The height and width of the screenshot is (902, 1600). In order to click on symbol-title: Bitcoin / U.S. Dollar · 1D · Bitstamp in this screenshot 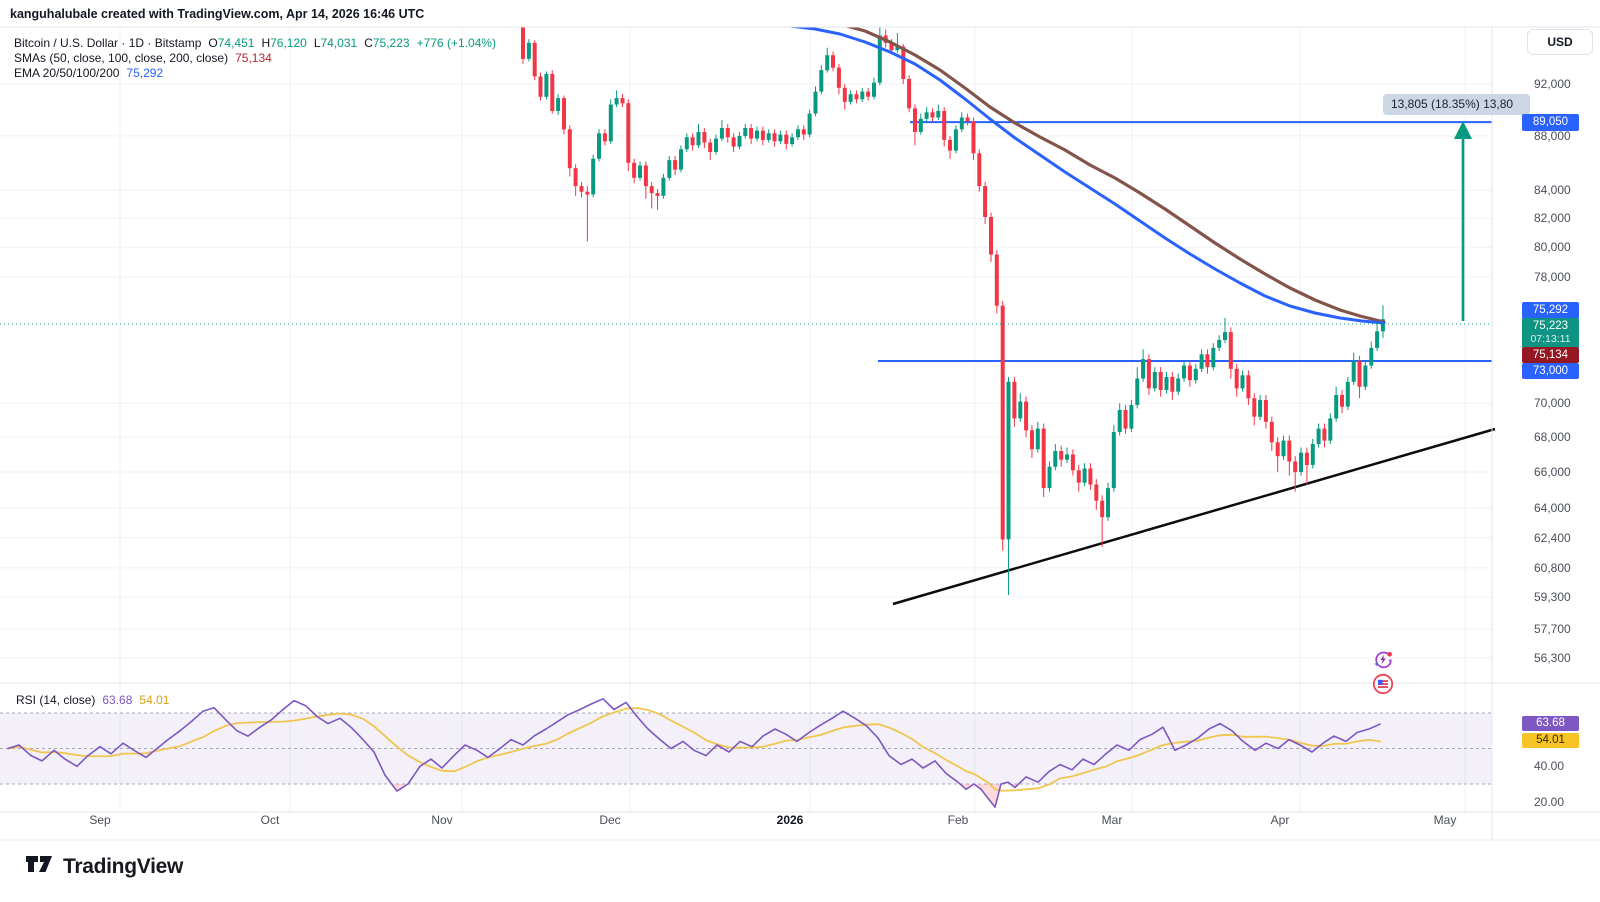, I will do `click(108, 43)`.